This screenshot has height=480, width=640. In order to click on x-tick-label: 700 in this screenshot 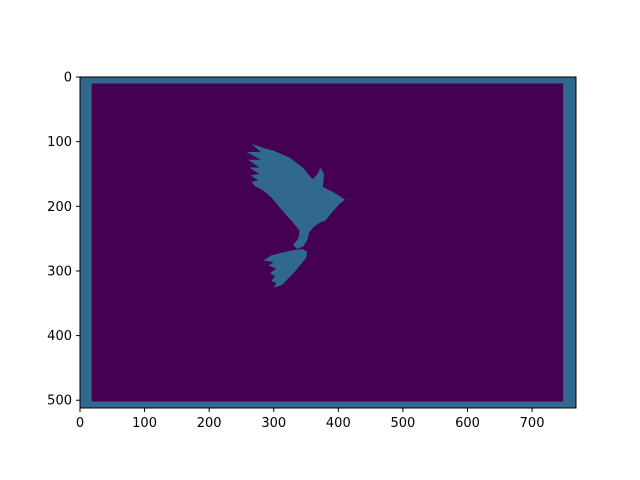, I will do `click(532, 423)`.